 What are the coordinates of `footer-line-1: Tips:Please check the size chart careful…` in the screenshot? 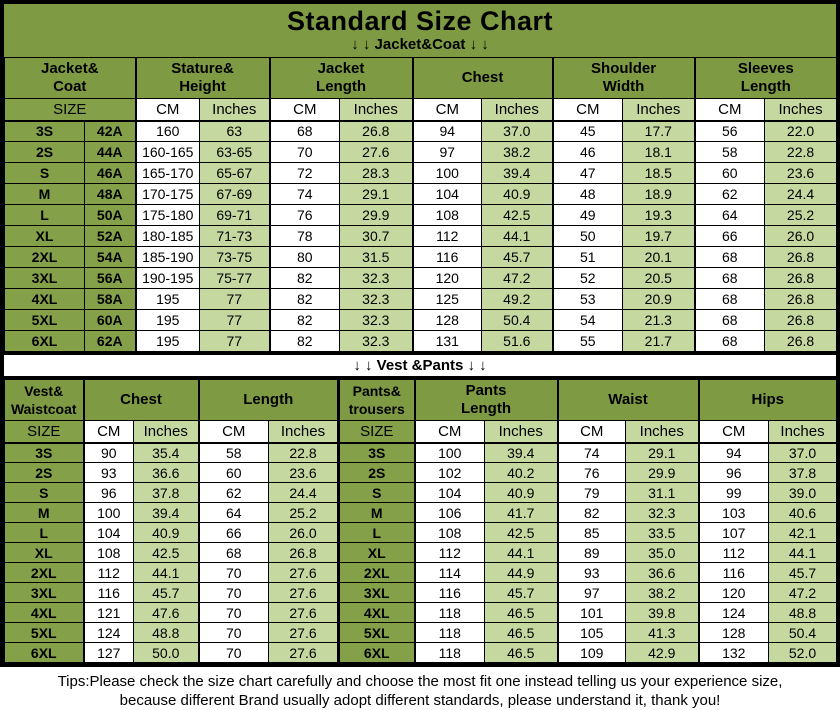 It's located at (420, 681).